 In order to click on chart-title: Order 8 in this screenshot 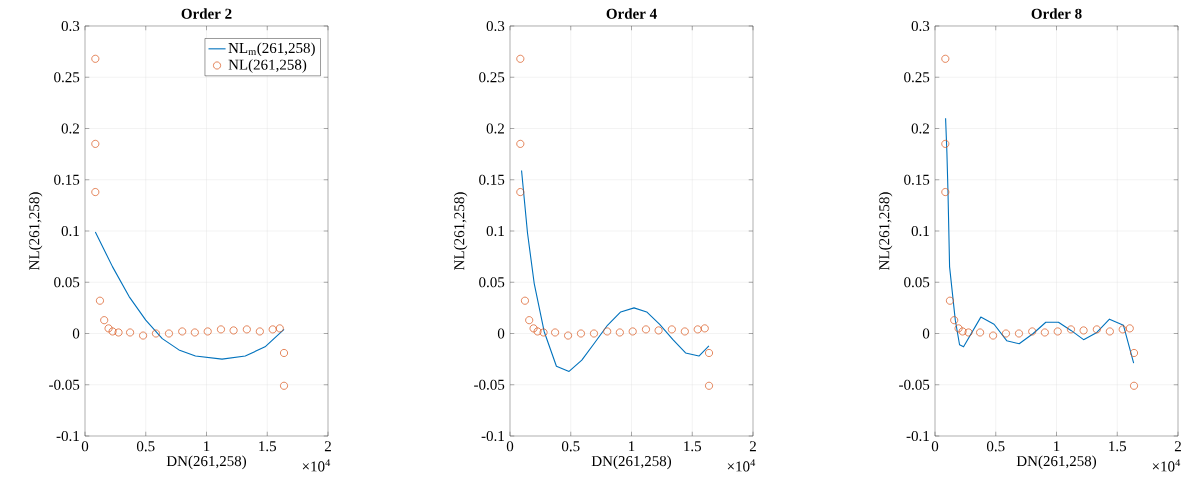, I will do `click(1056, 13)`.